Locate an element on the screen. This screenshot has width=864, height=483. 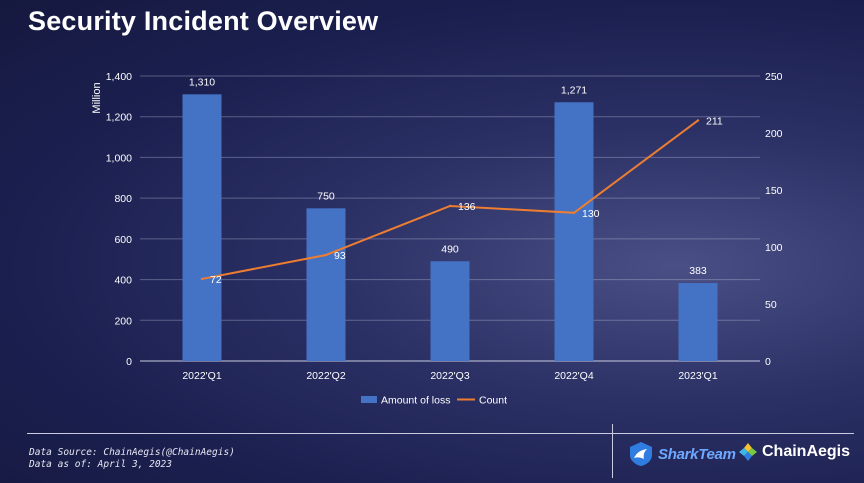
bar-data-label: 750 is located at coordinates (326, 196).